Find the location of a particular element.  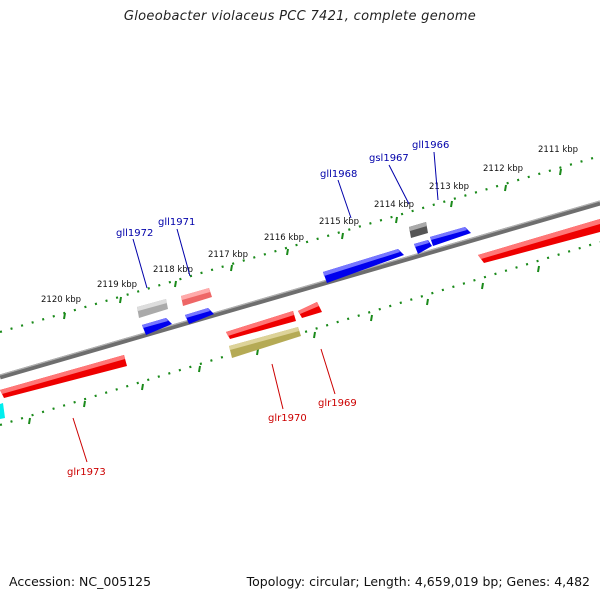

gene-feature-small-blue is located at coordinates (423, 247).